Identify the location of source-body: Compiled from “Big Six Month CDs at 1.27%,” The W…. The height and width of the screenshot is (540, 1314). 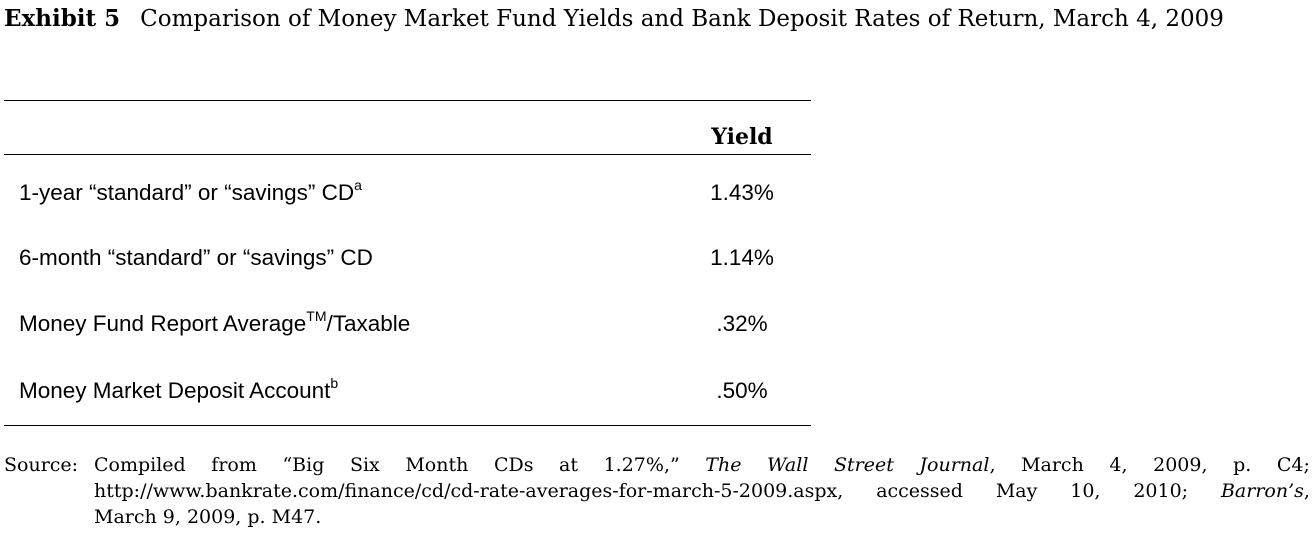
(702, 491).